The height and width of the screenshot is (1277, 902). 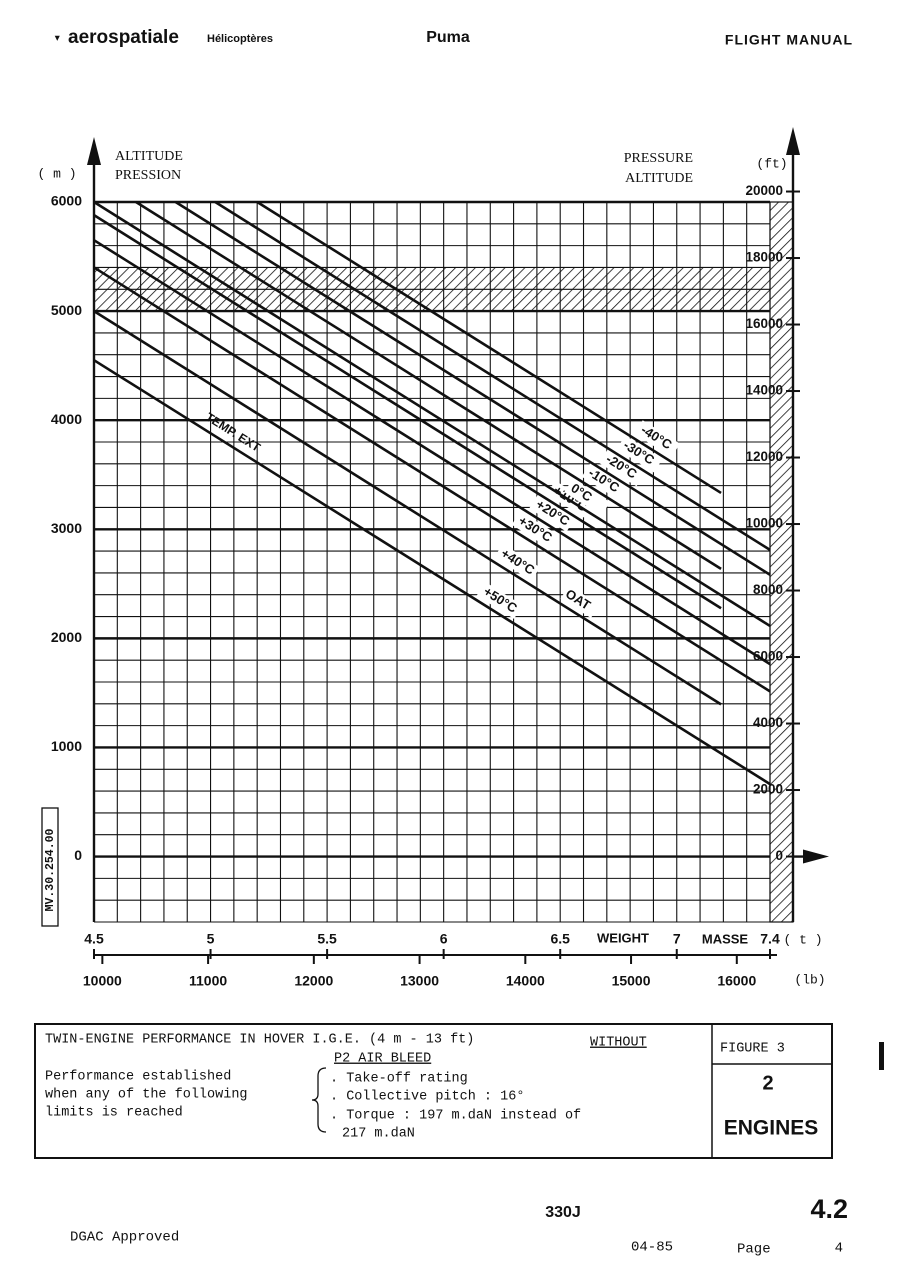 What do you see at coordinates (66, 419) in the screenshot?
I see `y-tick-label: 4000` at bounding box center [66, 419].